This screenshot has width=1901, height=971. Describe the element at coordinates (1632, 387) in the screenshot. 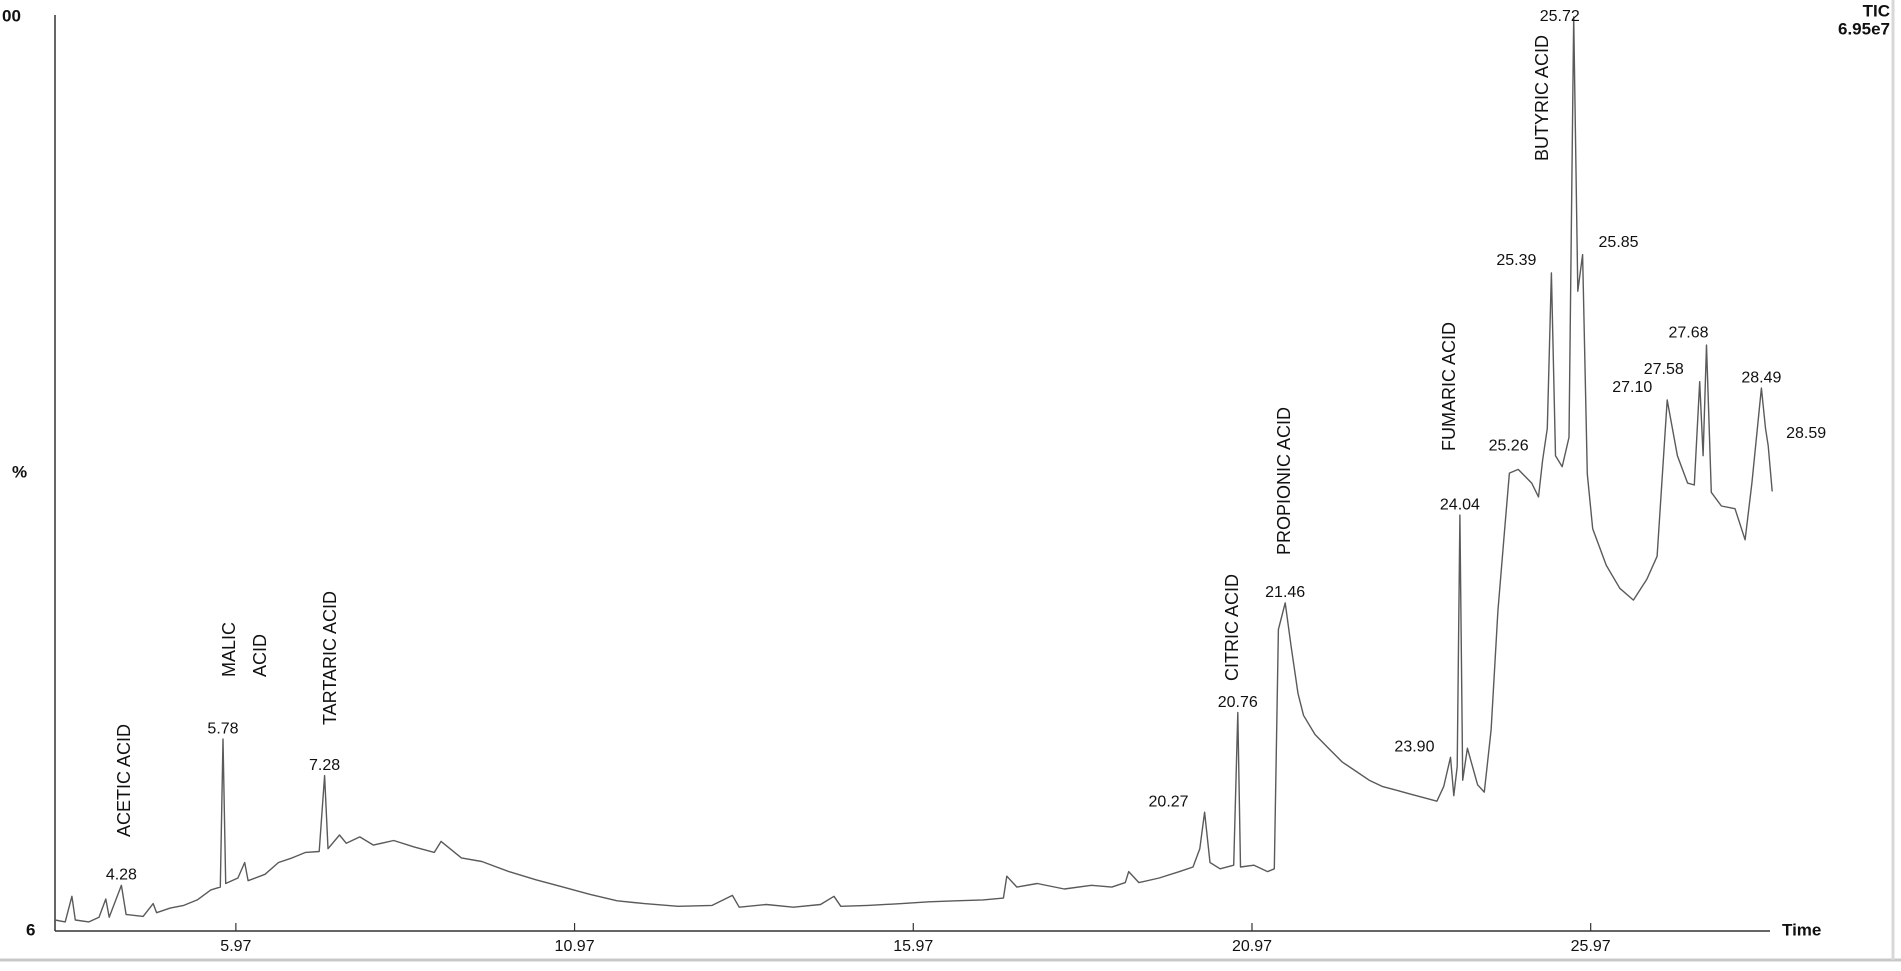

I see `peak-label: 27.10` at that location.